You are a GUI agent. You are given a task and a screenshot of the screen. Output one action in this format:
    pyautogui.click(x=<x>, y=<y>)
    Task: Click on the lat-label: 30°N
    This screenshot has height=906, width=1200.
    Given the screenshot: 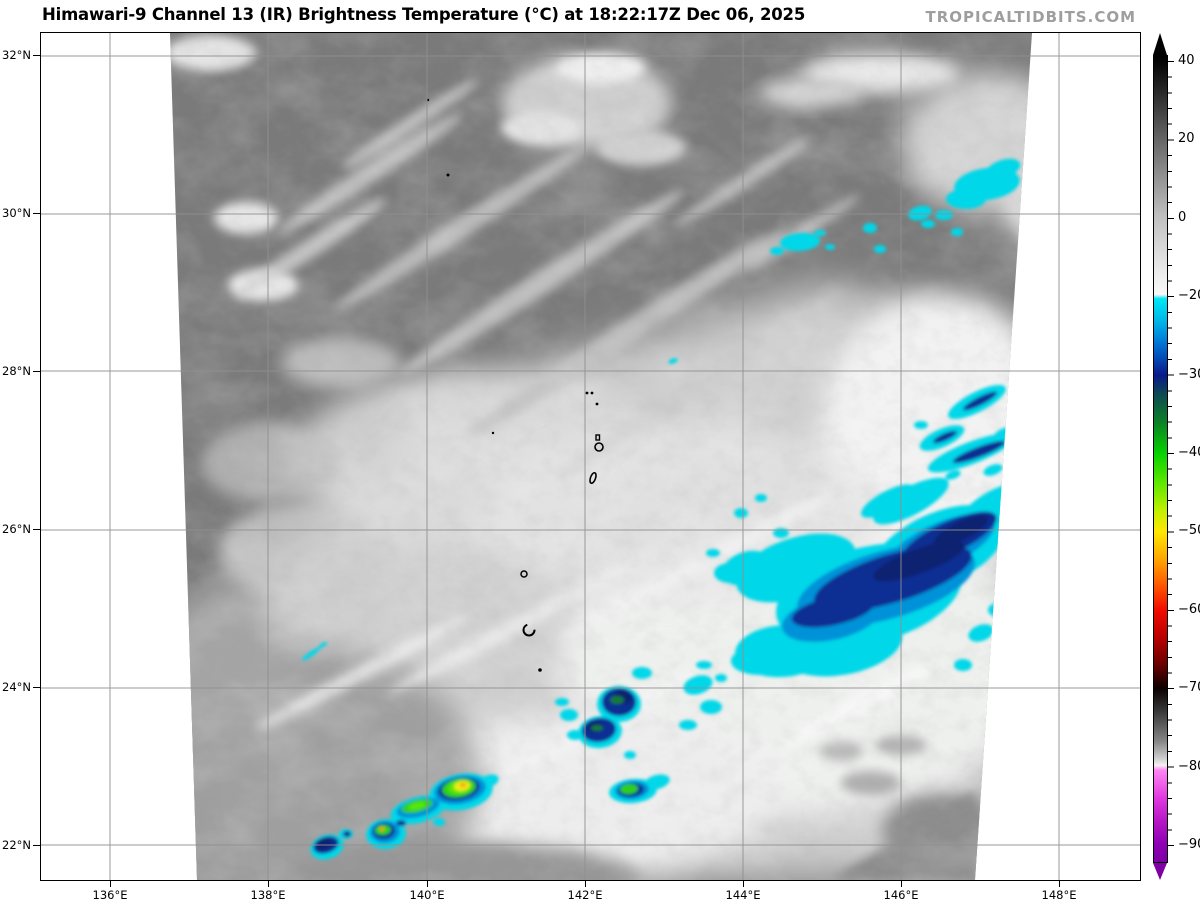 What is the action you would take?
    pyautogui.click(x=16, y=213)
    